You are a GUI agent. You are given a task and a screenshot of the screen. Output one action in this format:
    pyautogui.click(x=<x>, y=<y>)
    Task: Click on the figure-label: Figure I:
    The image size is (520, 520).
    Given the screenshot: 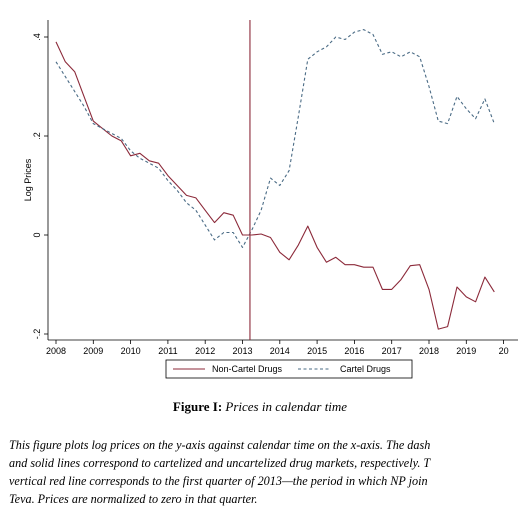 What is the action you would take?
    pyautogui.click(x=197, y=406)
    